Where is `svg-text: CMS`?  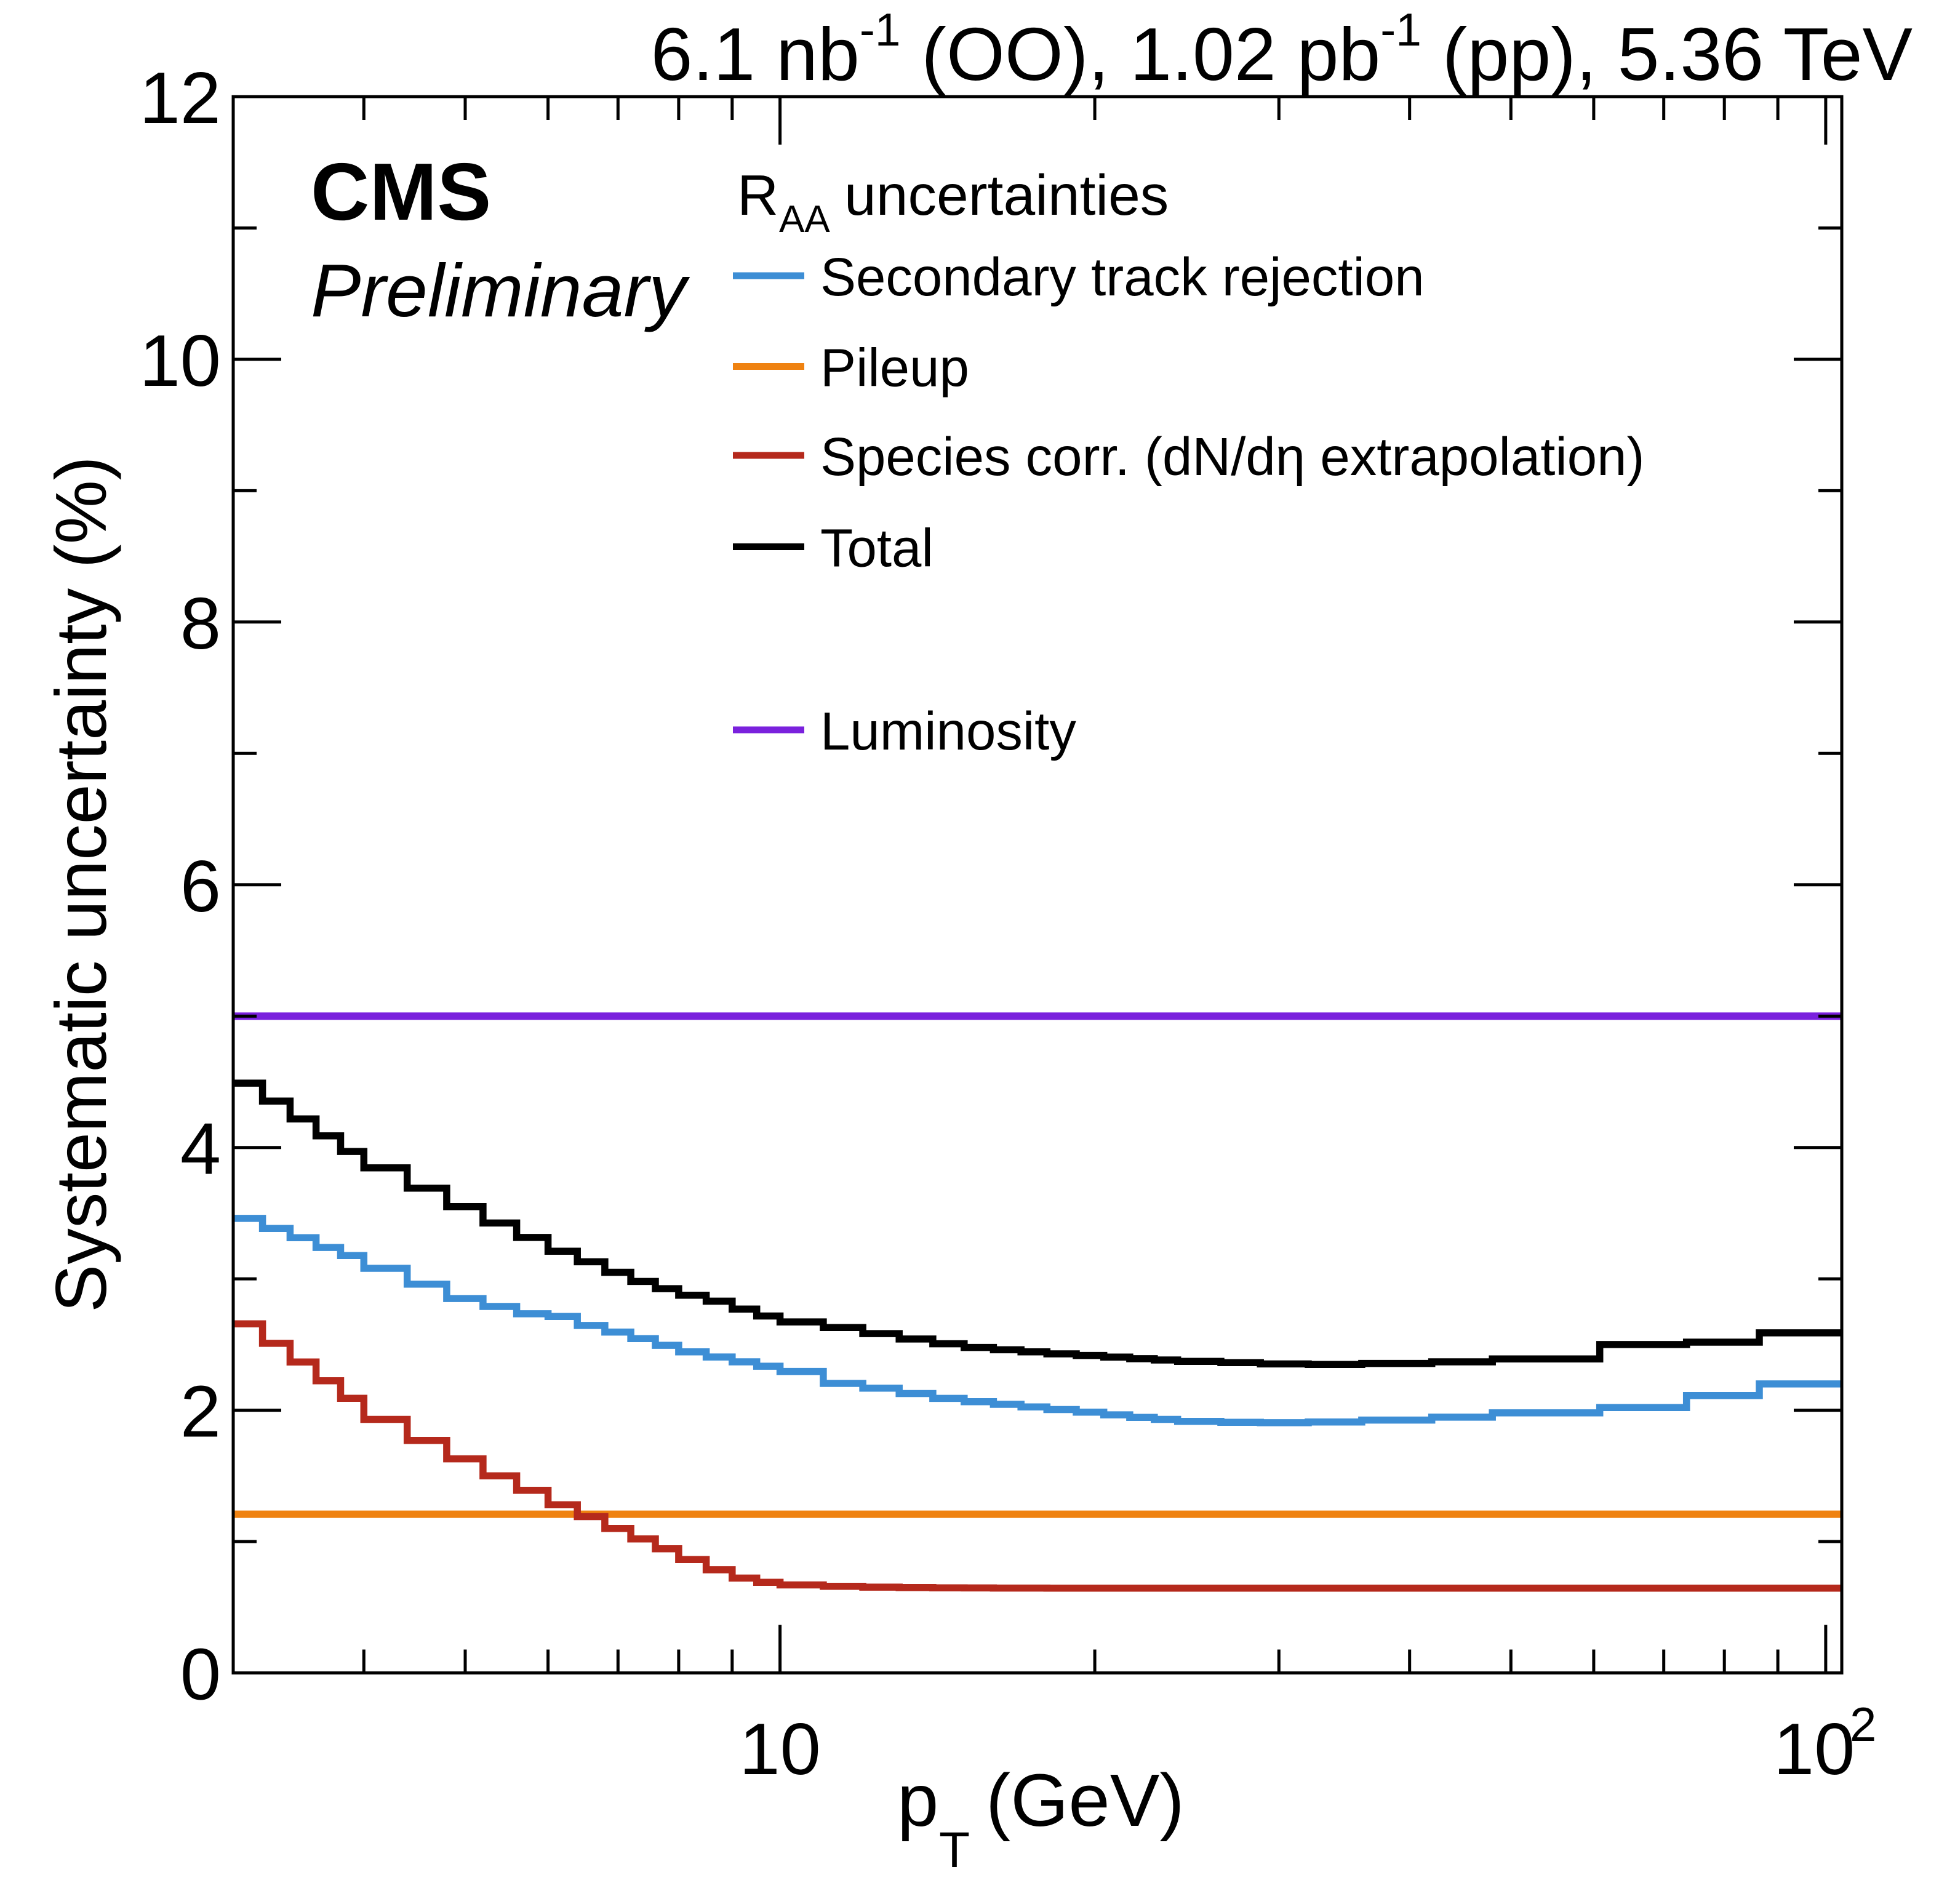 svg-text: CMS is located at coordinates (401, 191).